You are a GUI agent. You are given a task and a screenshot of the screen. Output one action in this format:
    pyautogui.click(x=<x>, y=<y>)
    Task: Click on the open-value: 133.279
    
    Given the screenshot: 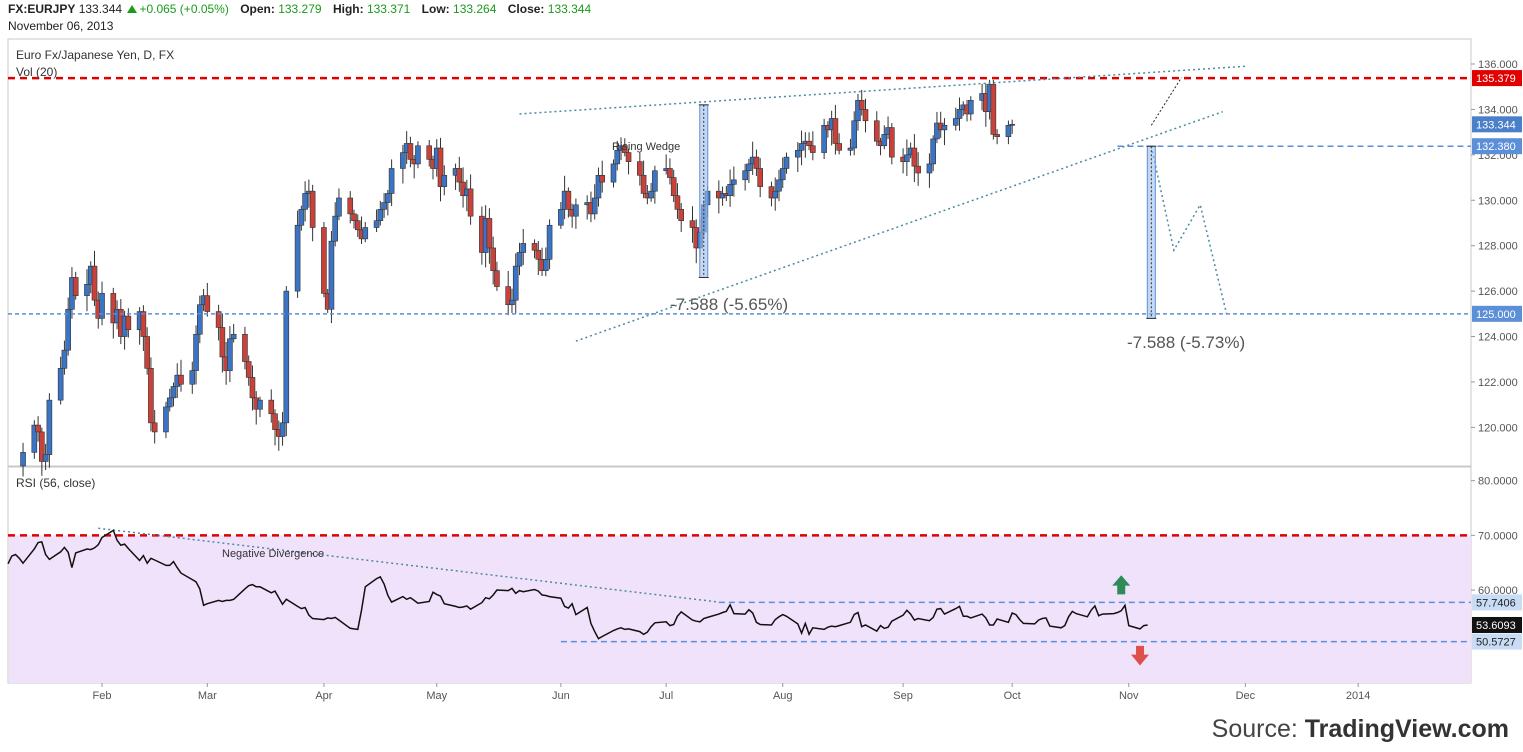 What is the action you would take?
    pyautogui.click(x=300, y=9)
    